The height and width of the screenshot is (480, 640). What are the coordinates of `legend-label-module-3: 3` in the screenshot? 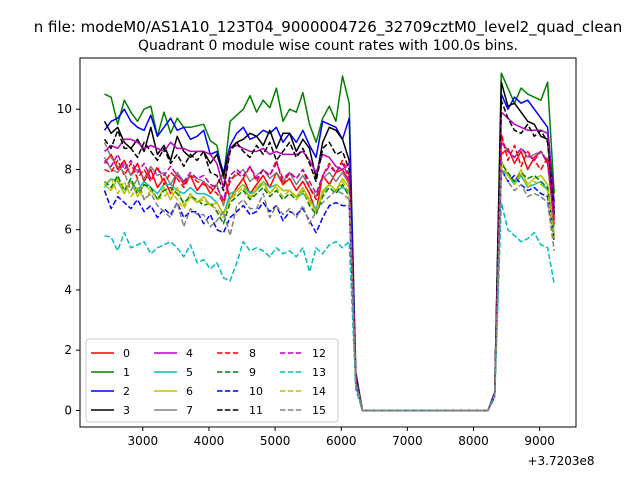 It's located at (126, 410).